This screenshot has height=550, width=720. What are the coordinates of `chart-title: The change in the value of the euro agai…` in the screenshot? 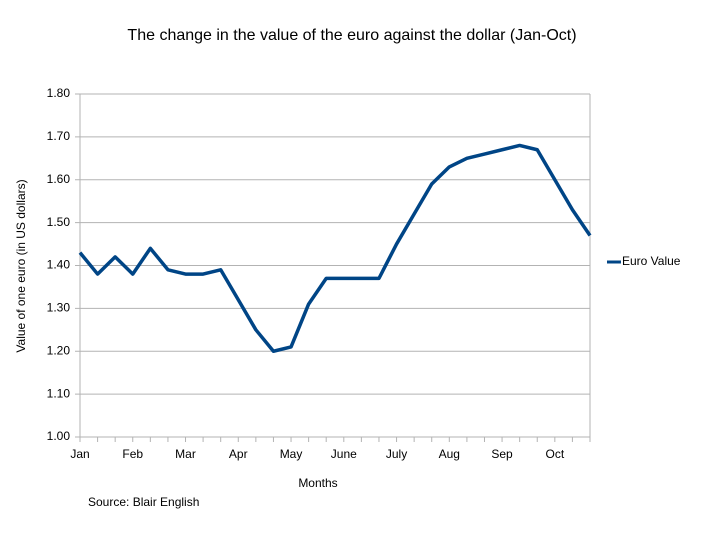 It's located at (351, 35).